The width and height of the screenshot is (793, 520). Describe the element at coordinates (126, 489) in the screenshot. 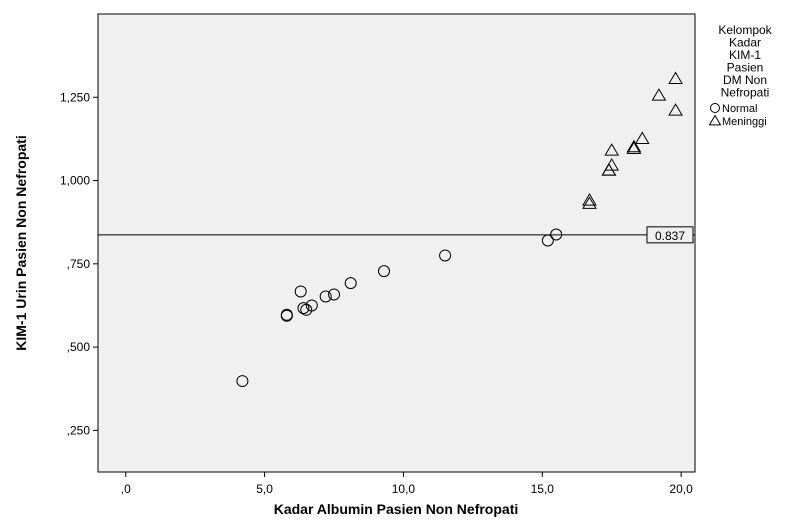

I see `x-tick-label: ,0` at that location.